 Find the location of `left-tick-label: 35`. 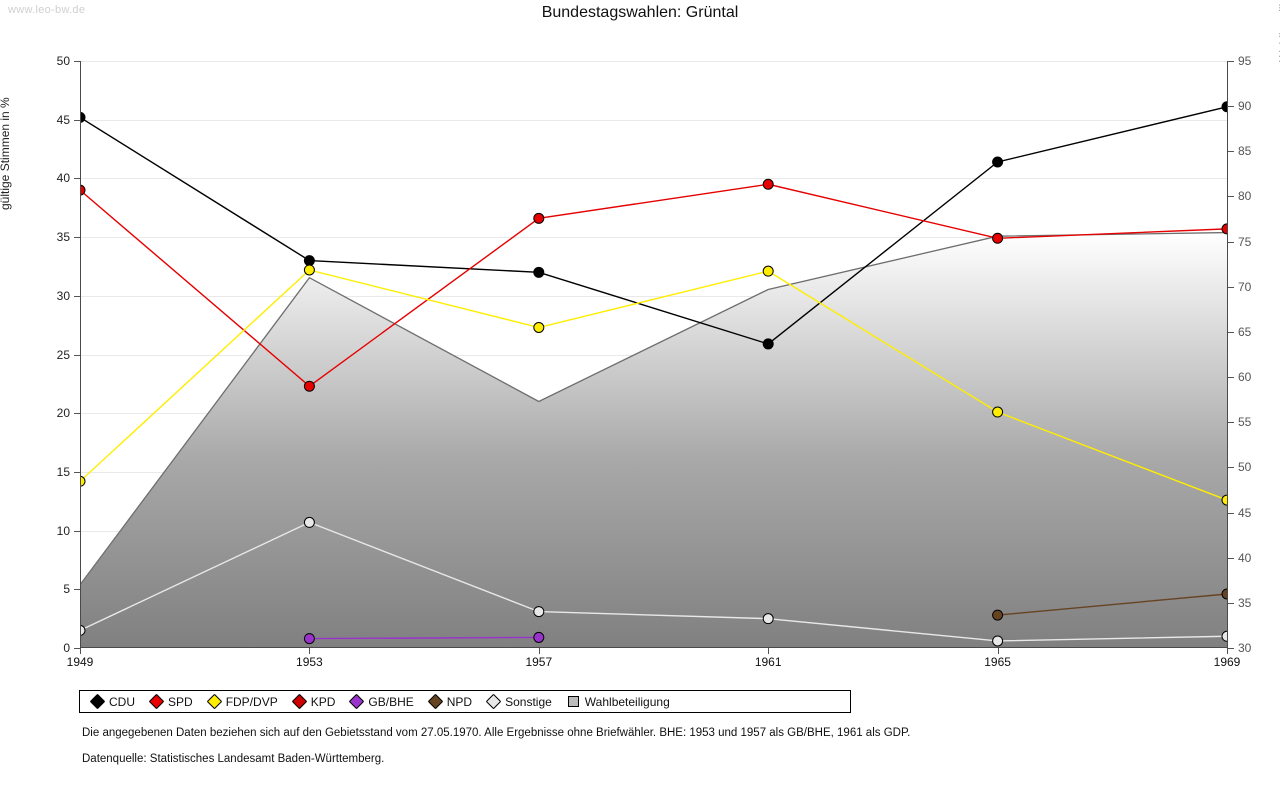

left-tick-label: 35 is located at coordinates (63, 237).